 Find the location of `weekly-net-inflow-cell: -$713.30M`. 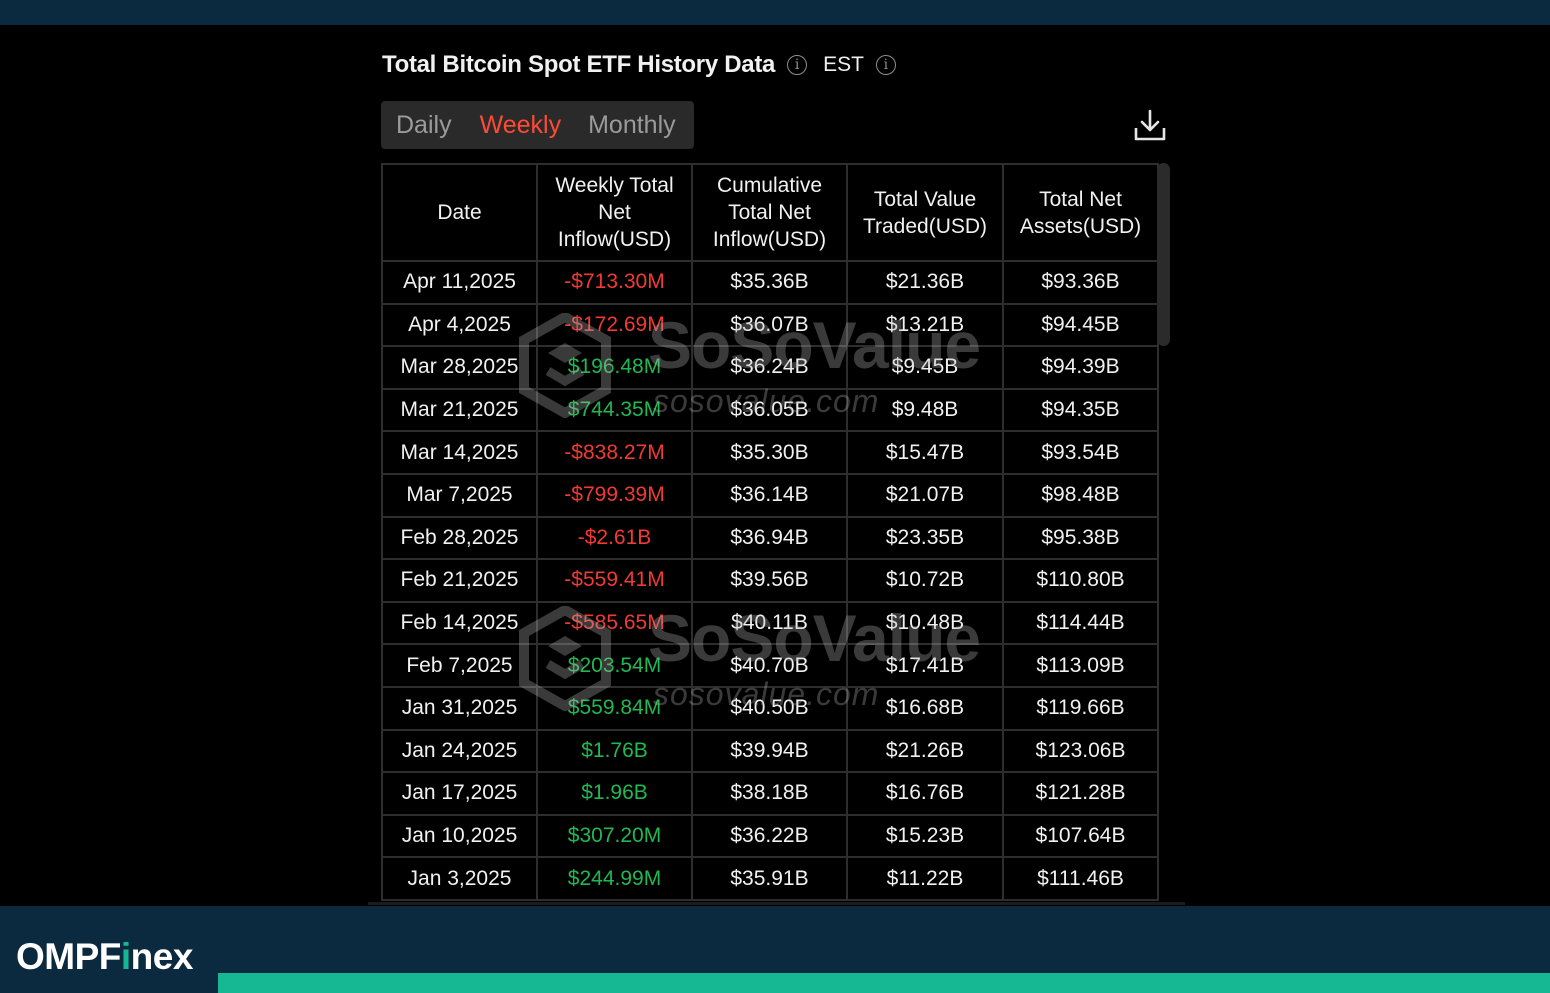

weekly-net-inflow-cell: -$713.30M is located at coordinates (614, 282).